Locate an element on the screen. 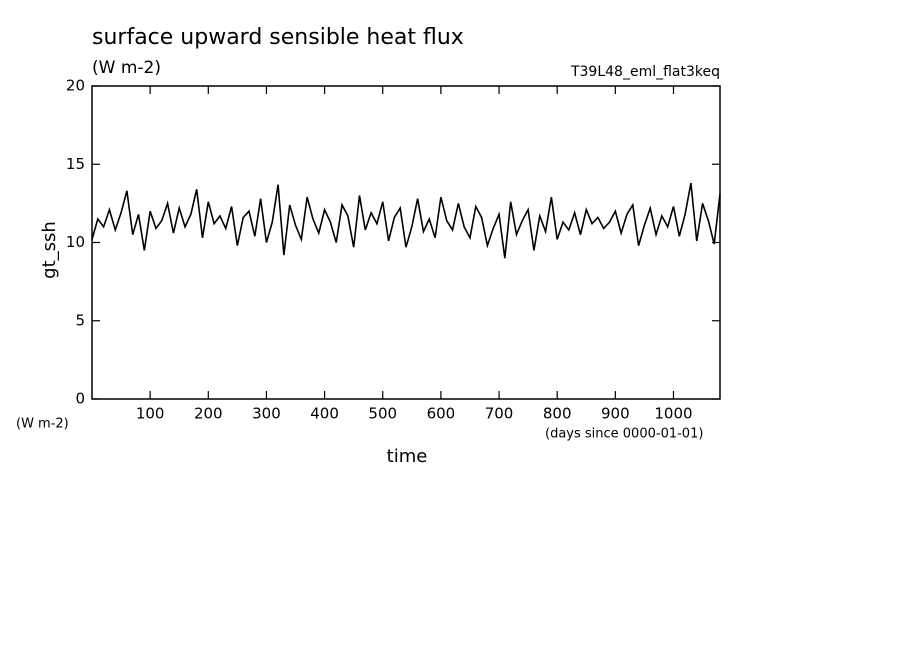  y-tick-label: 10 is located at coordinates (75, 242).